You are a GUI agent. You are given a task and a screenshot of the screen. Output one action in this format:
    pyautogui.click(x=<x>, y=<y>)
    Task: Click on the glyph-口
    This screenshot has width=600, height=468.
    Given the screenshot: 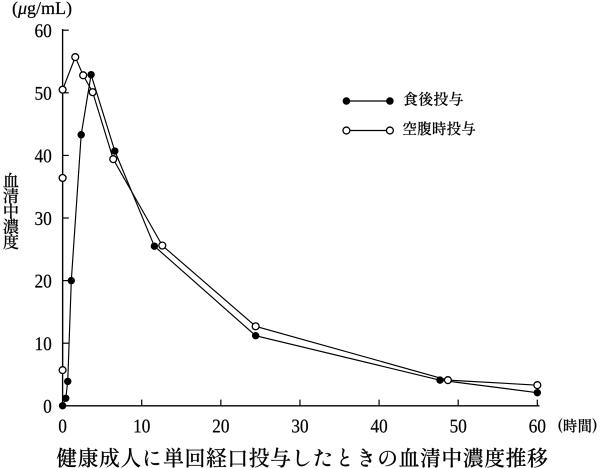 What is the action you would take?
    pyautogui.click(x=238, y=458)
    